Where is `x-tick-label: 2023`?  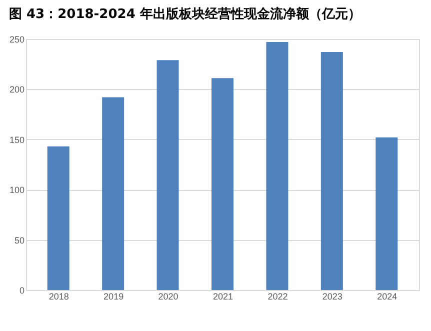
x-tick-label: 2023 is located at coordinates (332, 297).